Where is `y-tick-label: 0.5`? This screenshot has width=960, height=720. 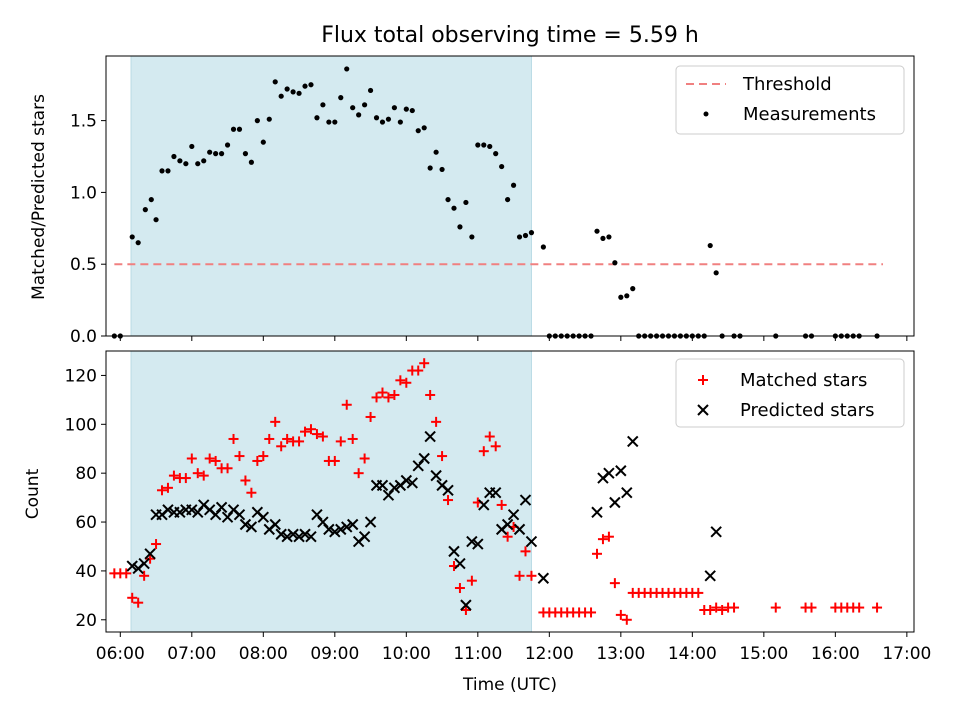 y-tick-label: 0.5 is located at coordinates (83, 265).